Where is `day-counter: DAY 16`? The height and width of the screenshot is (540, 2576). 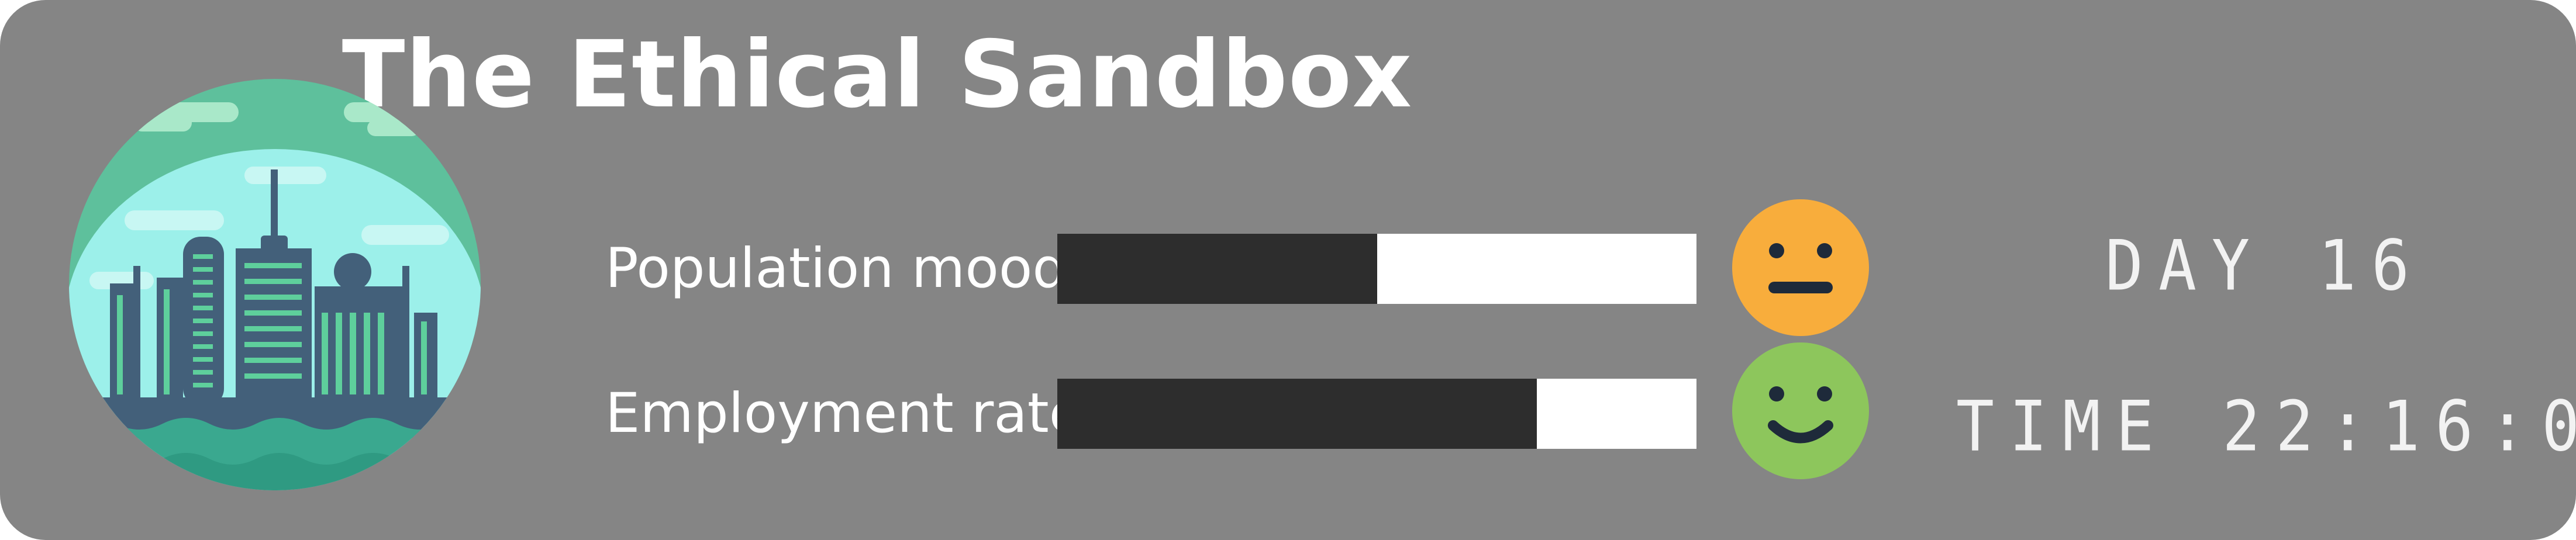 day-counter: DAY 16 is located at coordinates (2265, 266).